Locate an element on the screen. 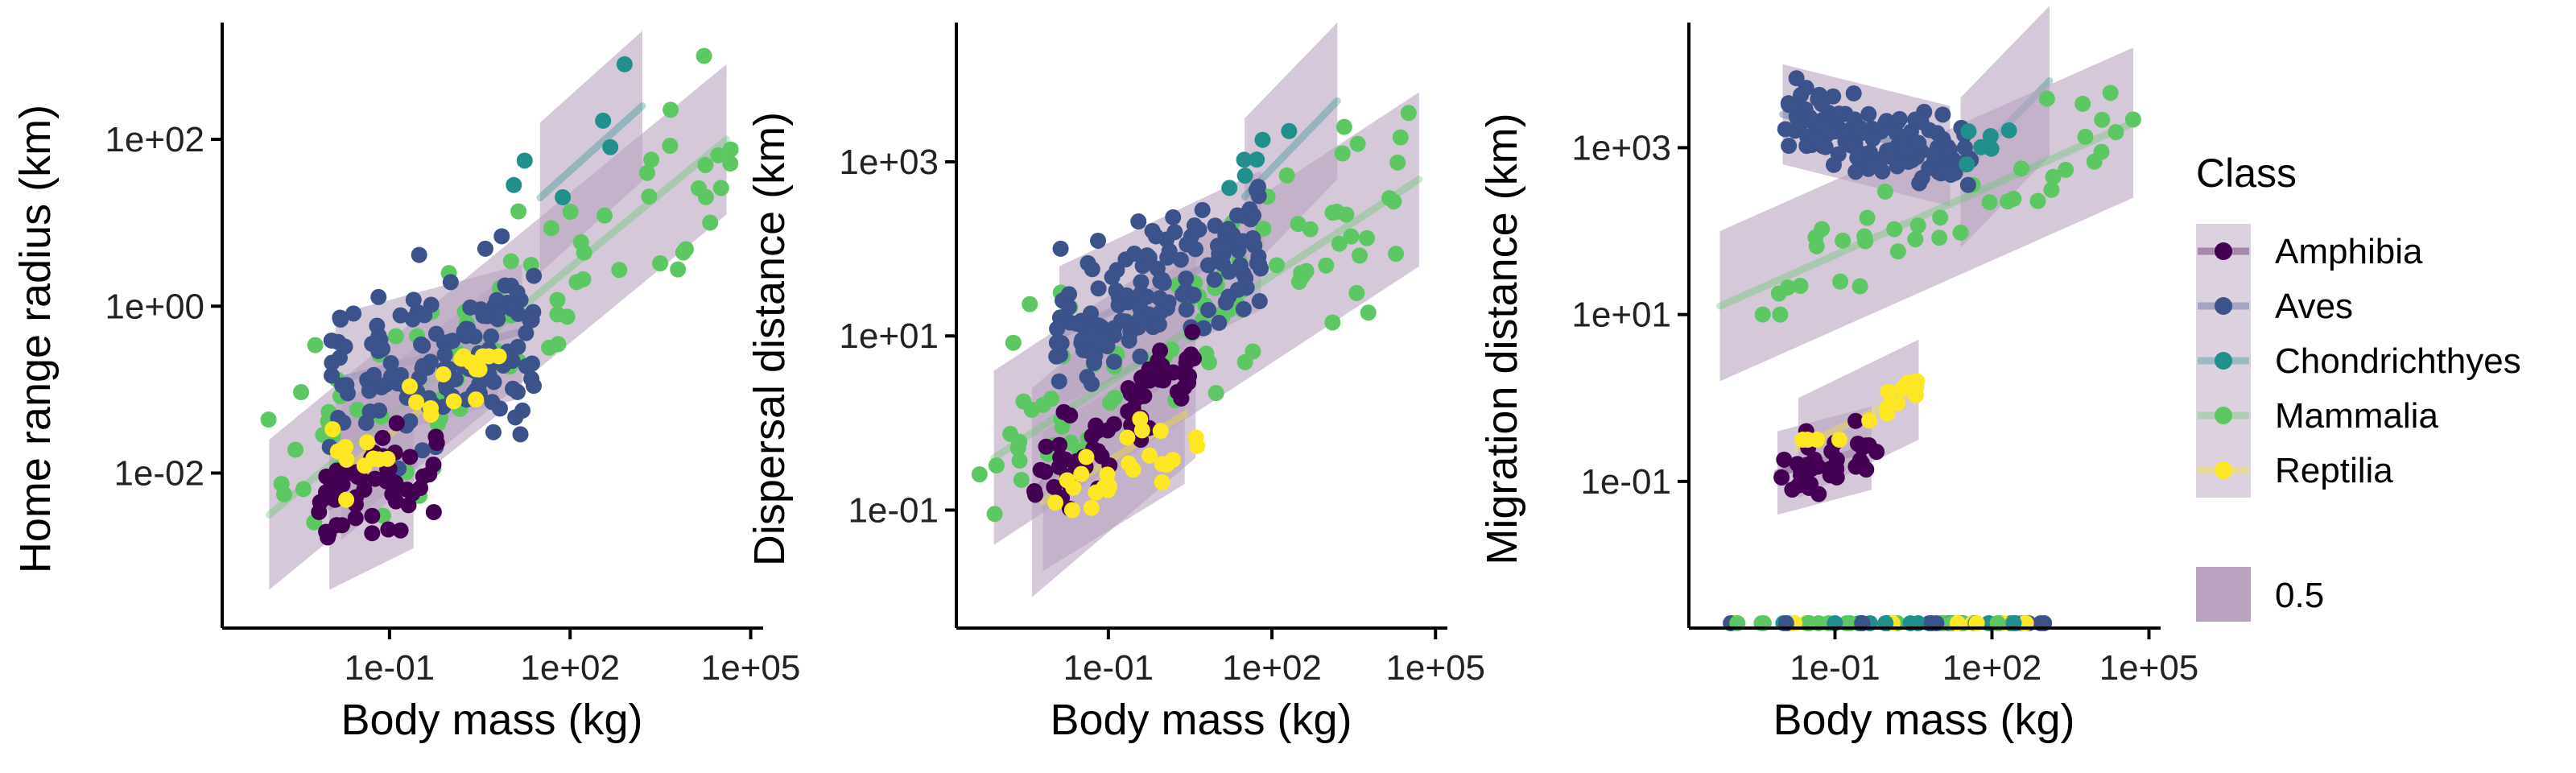  x-axis-title: Body mass (kg) is located at coordinates (1201, 720).